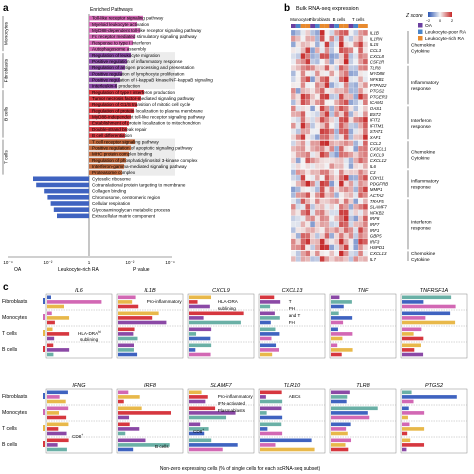 The width and height of the screenshot is (474, 474). What do you see at coordinates (132, 157) in the screenshot?
I see `group-band` at bounding box center [132, 157].